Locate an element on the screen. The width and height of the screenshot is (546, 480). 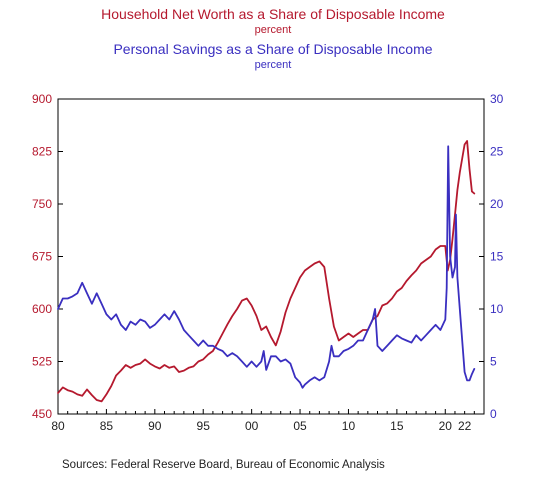
right-axis-tick-label: 25 is located at coordinates (497, 152).